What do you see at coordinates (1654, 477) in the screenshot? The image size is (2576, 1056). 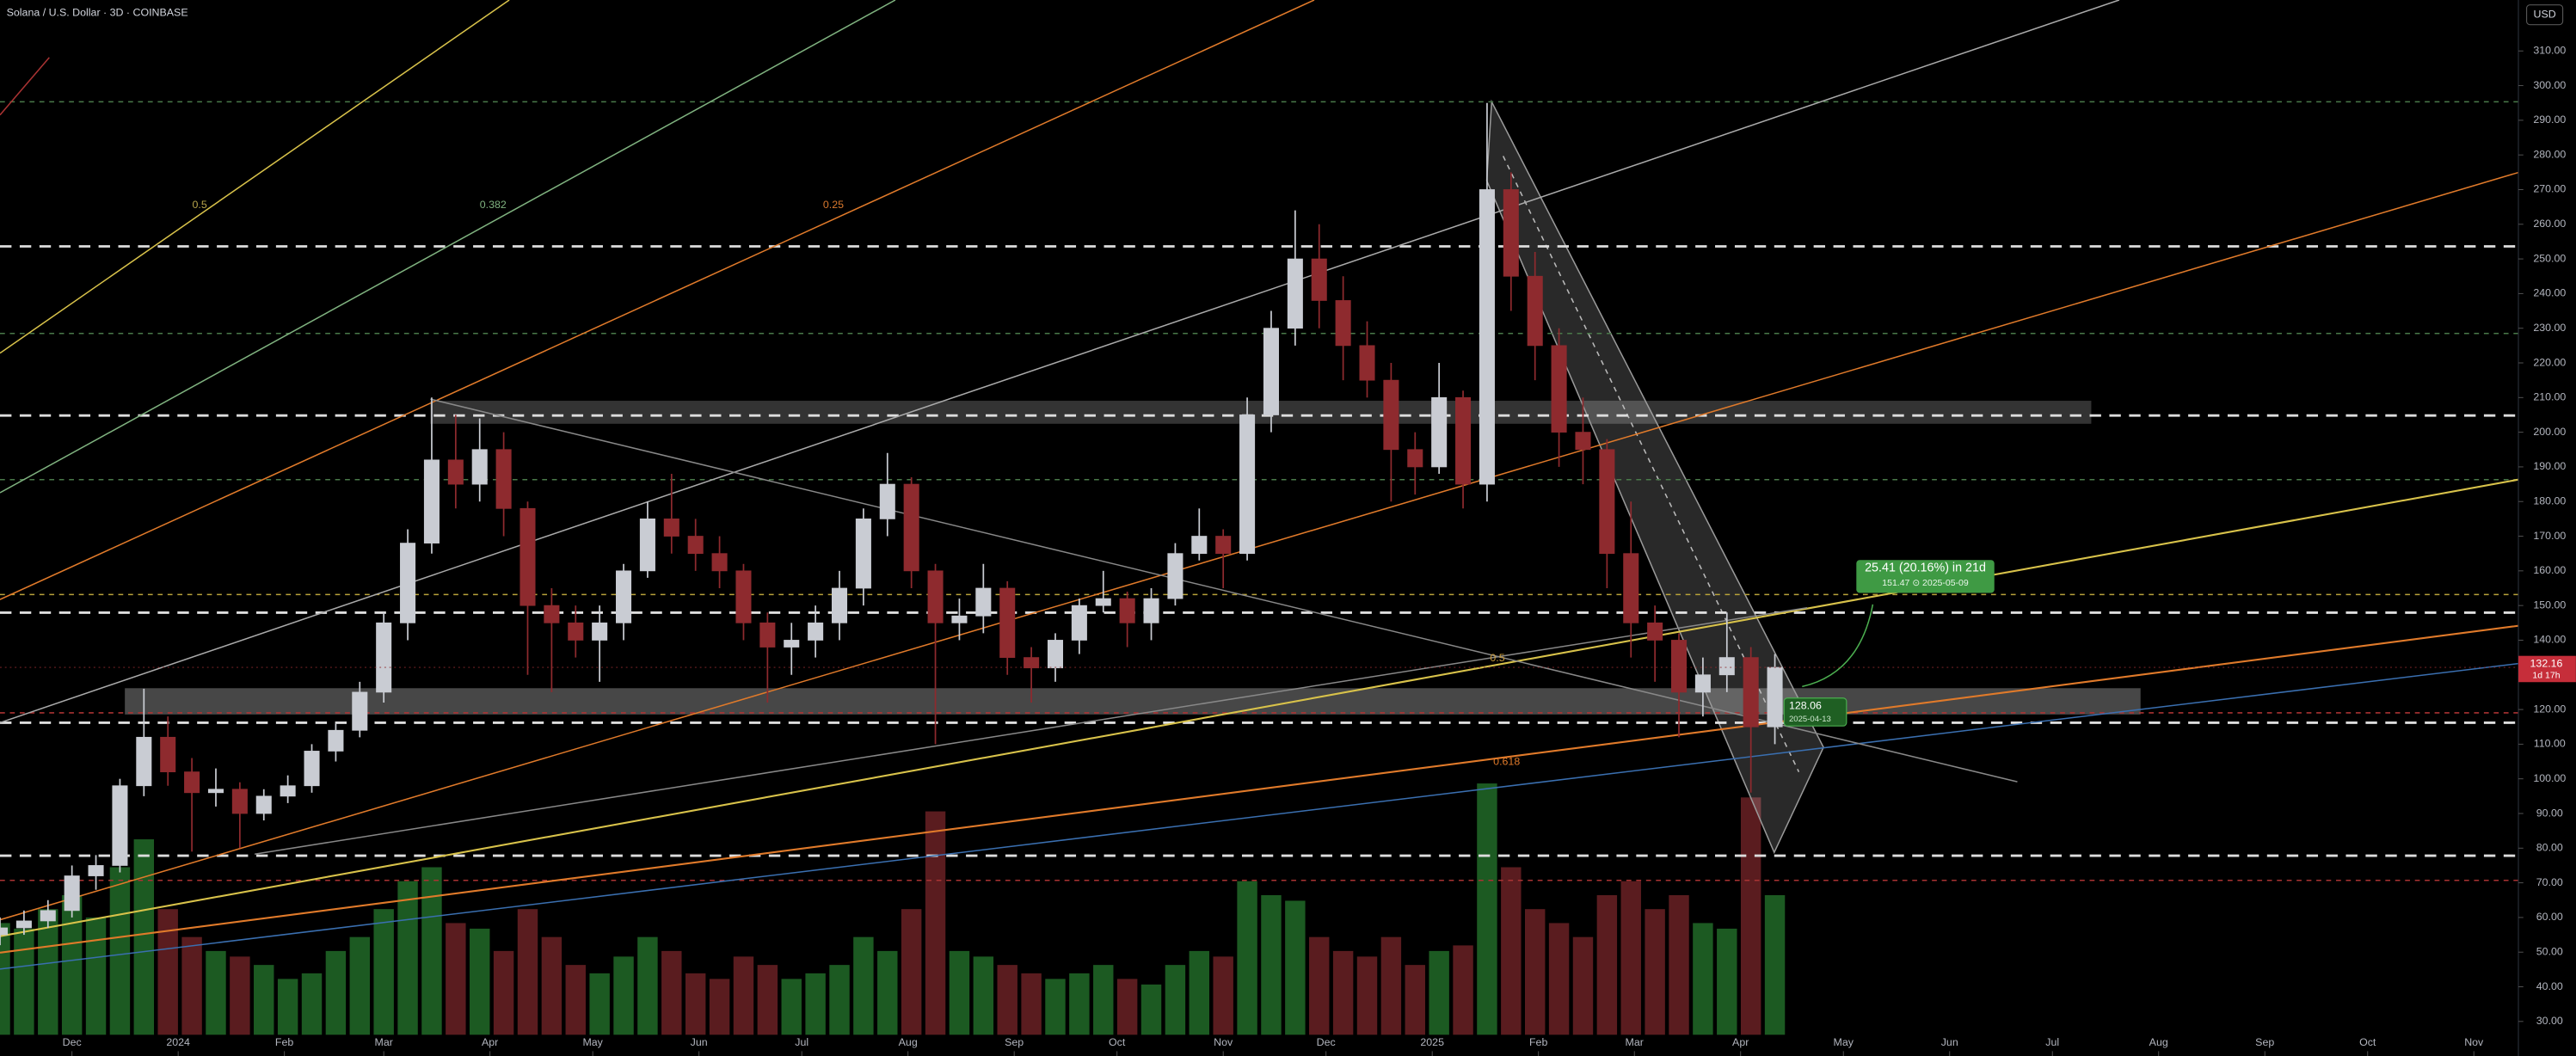 I see `channel` at bounding box center [1654, 477].